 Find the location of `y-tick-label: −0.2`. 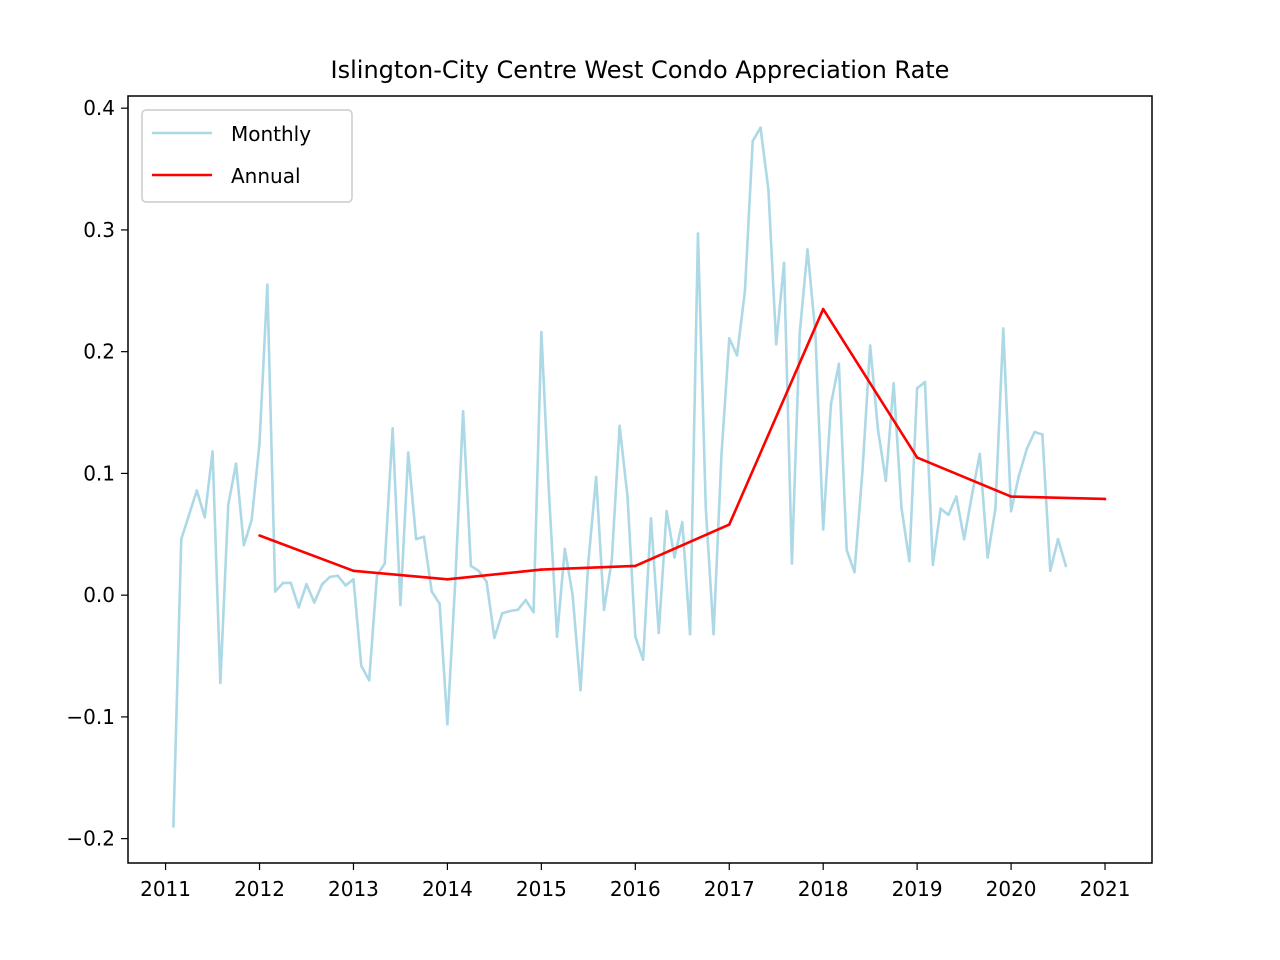

y-tick-label: −0.2 is located at coordinates (90, 839).